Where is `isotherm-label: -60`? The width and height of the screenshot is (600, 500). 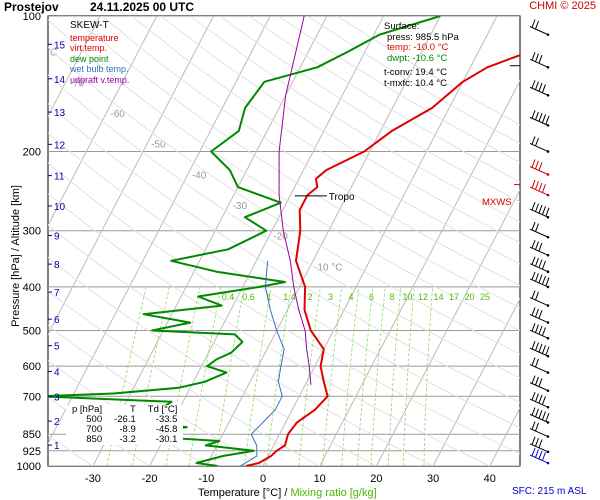
isotherm-label: -60 is located at coordinates (117, 114).